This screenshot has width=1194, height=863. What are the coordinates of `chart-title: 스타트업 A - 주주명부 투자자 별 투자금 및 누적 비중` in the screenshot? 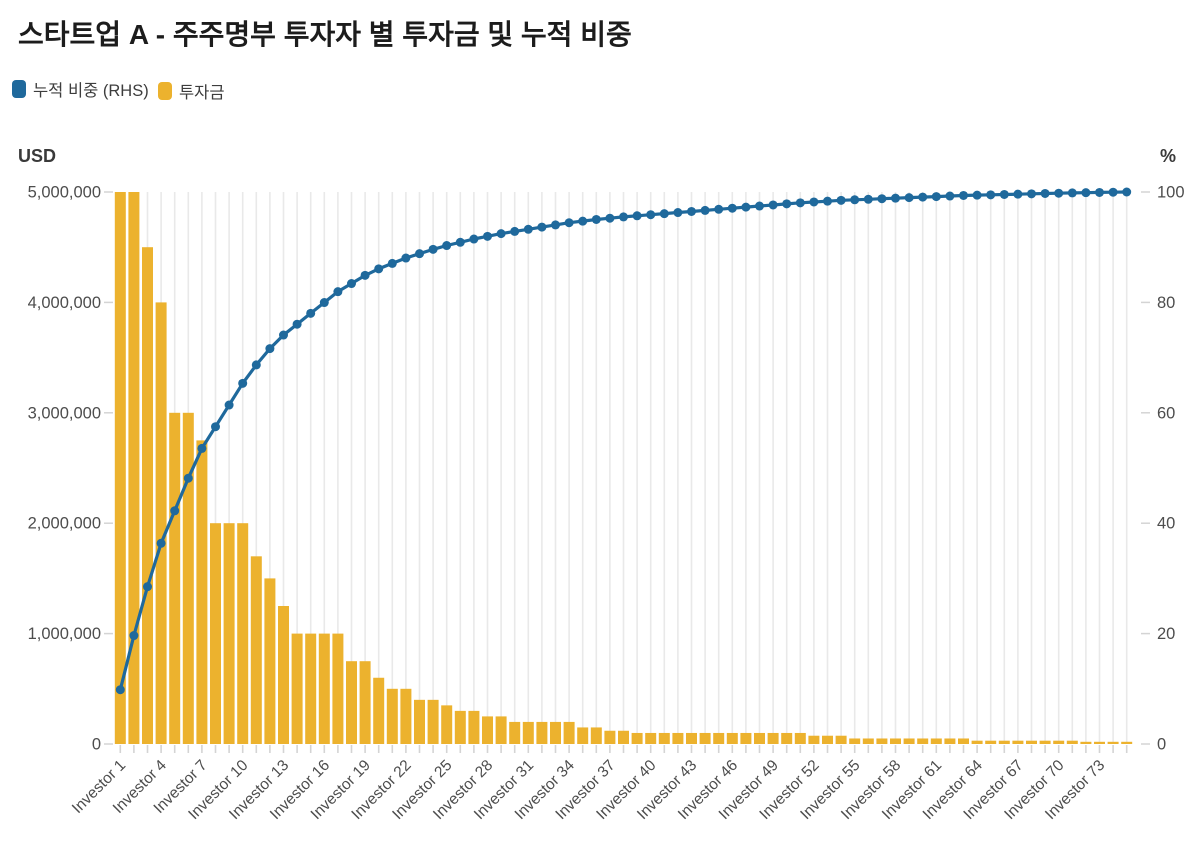 It's located at (325, 34).